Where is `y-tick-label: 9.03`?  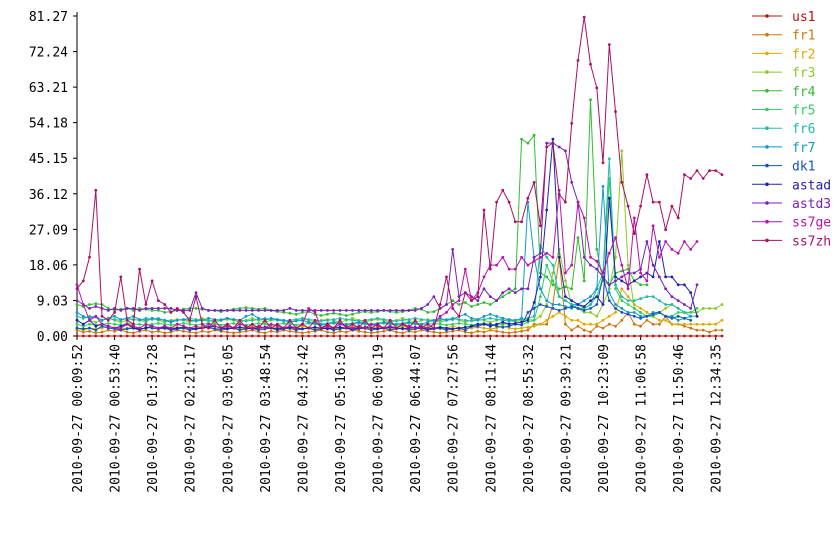
y-tick-label: 9.03 is located at coordinates (52, 301).